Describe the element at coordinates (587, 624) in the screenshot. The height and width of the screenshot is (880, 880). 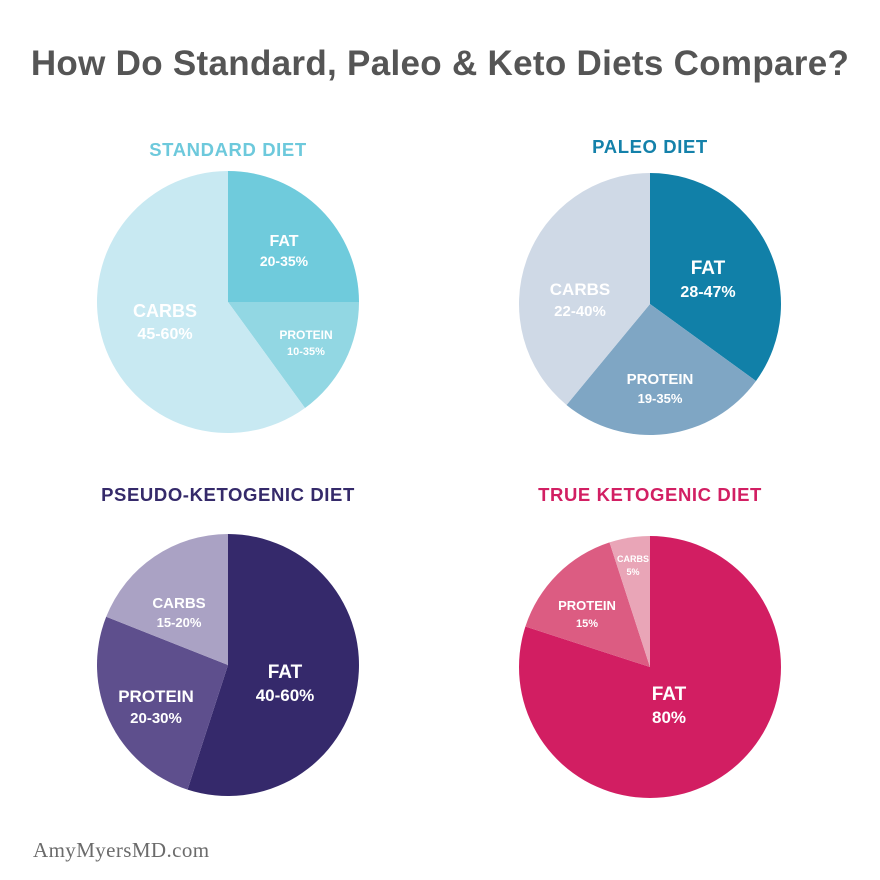
I see `slice-range: 15%` at that location.